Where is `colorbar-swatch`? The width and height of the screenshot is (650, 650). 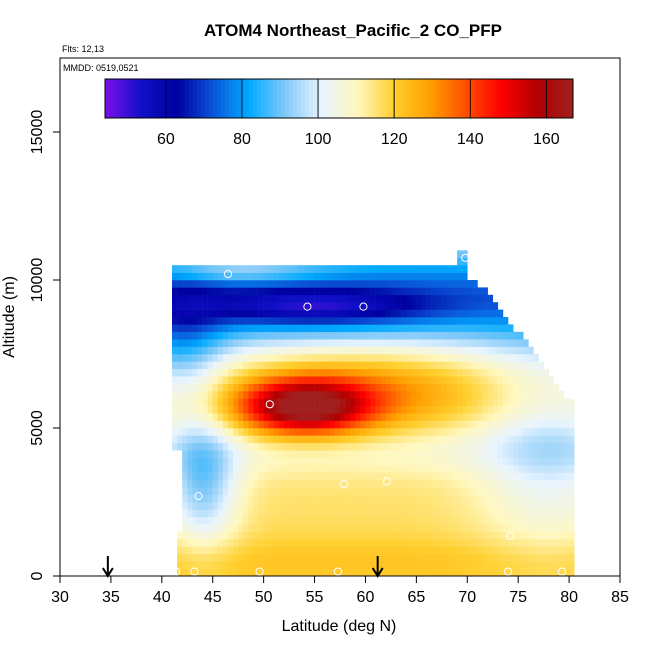
colorbar-swatch is located at coordinates (183, 98).